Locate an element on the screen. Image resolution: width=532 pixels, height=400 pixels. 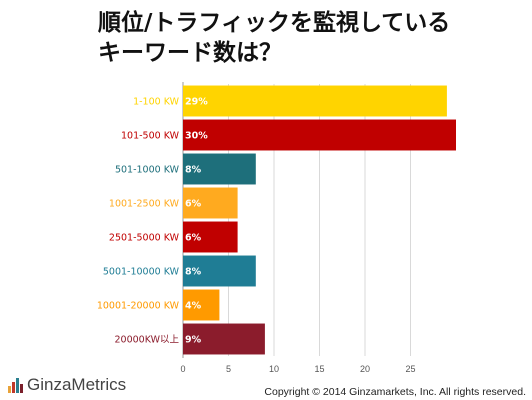
category-label: 101-500 KW is located at coordinates (150, 136).